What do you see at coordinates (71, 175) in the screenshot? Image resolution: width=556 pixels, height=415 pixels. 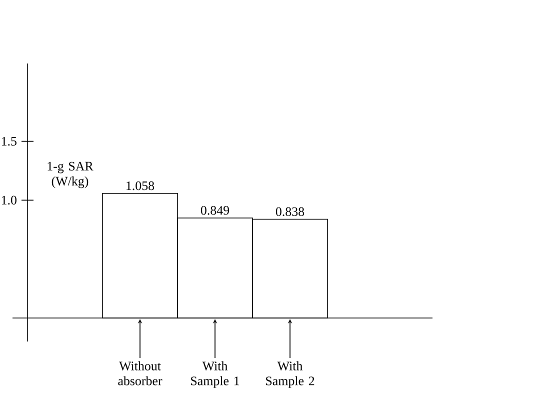 I see `y-axis-title: 1-g SAR (W/kg)` at bounding box center [71, 175].